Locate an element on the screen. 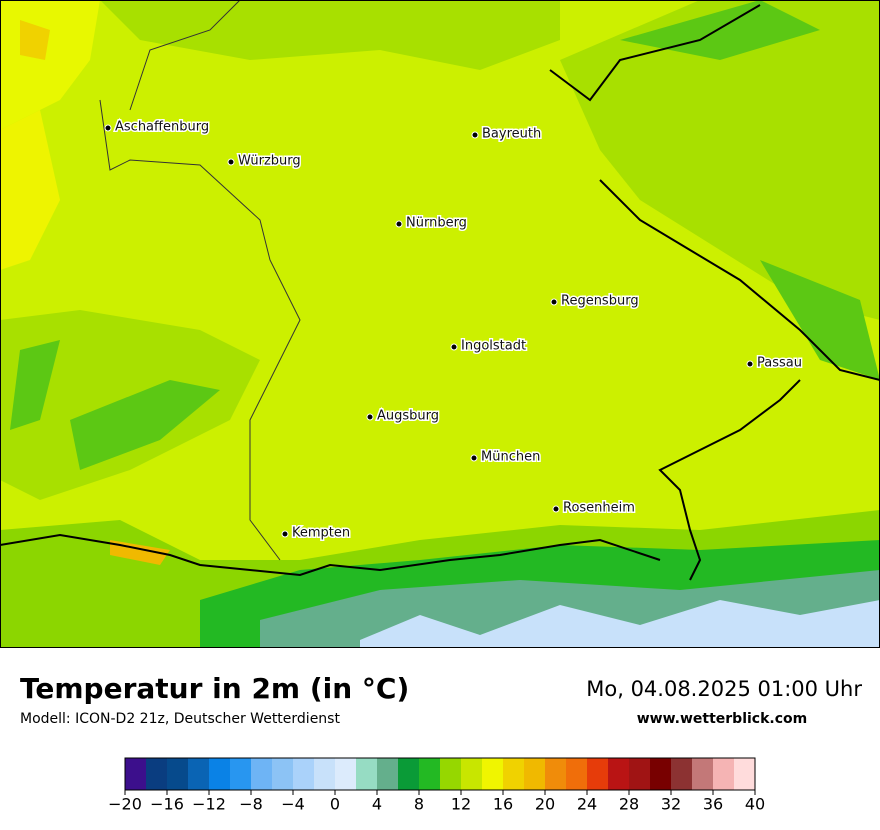 Image resolution: width=880 pixels, height=830 pixels. colorbar-tick-label: 40 is located at coordinates (755, 804).